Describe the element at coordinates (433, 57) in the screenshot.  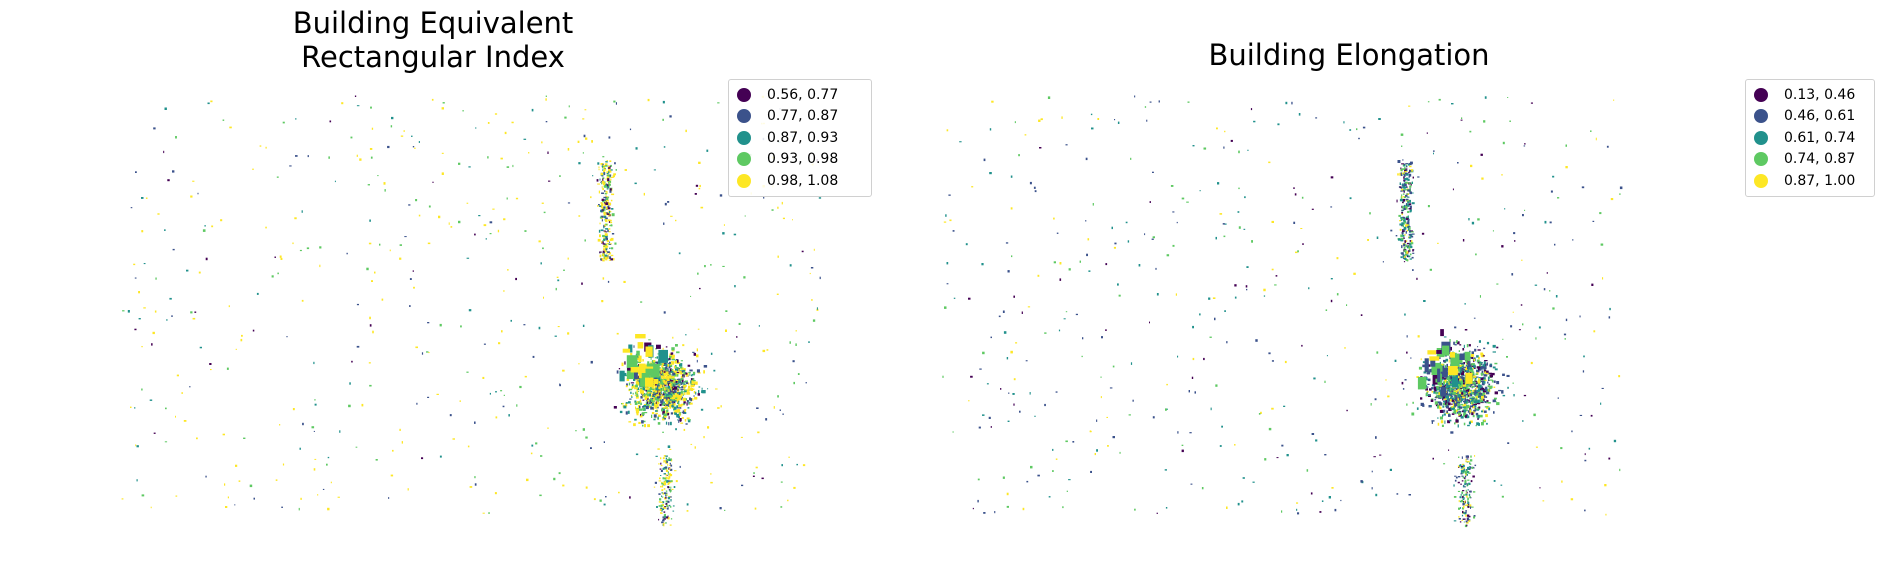
I see `chart-title-line-2: Rectangular Index` at that location.